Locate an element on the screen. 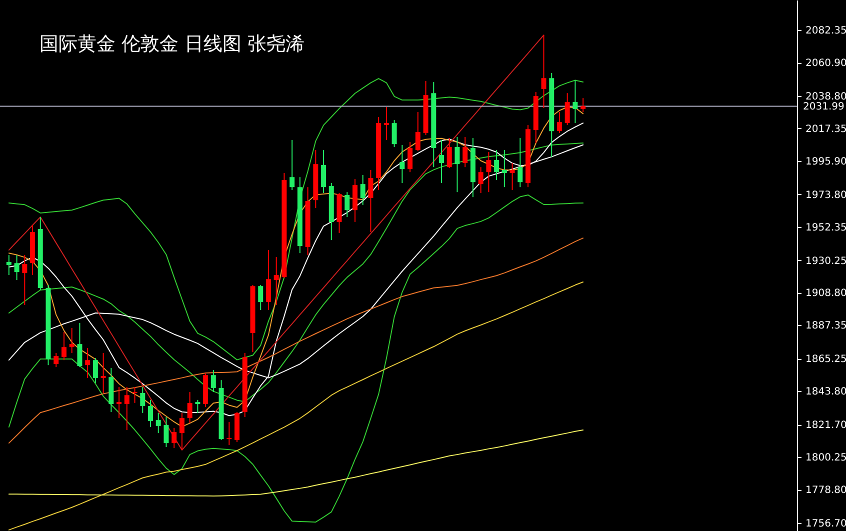  y-tick-label: 1800.25 is located at coordinates (826, 458).